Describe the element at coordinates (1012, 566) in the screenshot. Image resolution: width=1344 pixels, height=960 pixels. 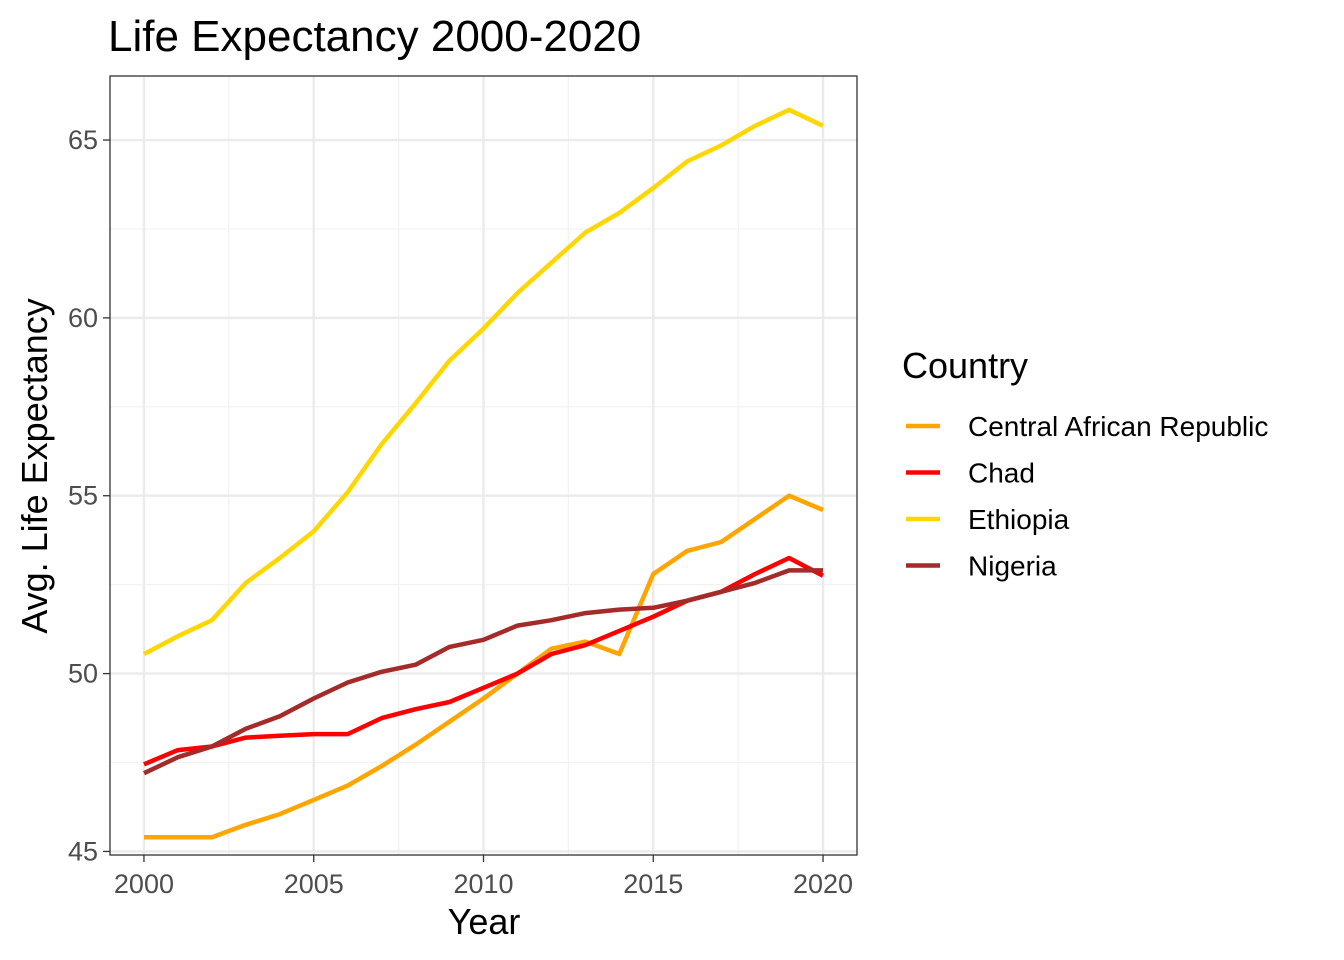
I see `legend-label: Nigeria` at that location.